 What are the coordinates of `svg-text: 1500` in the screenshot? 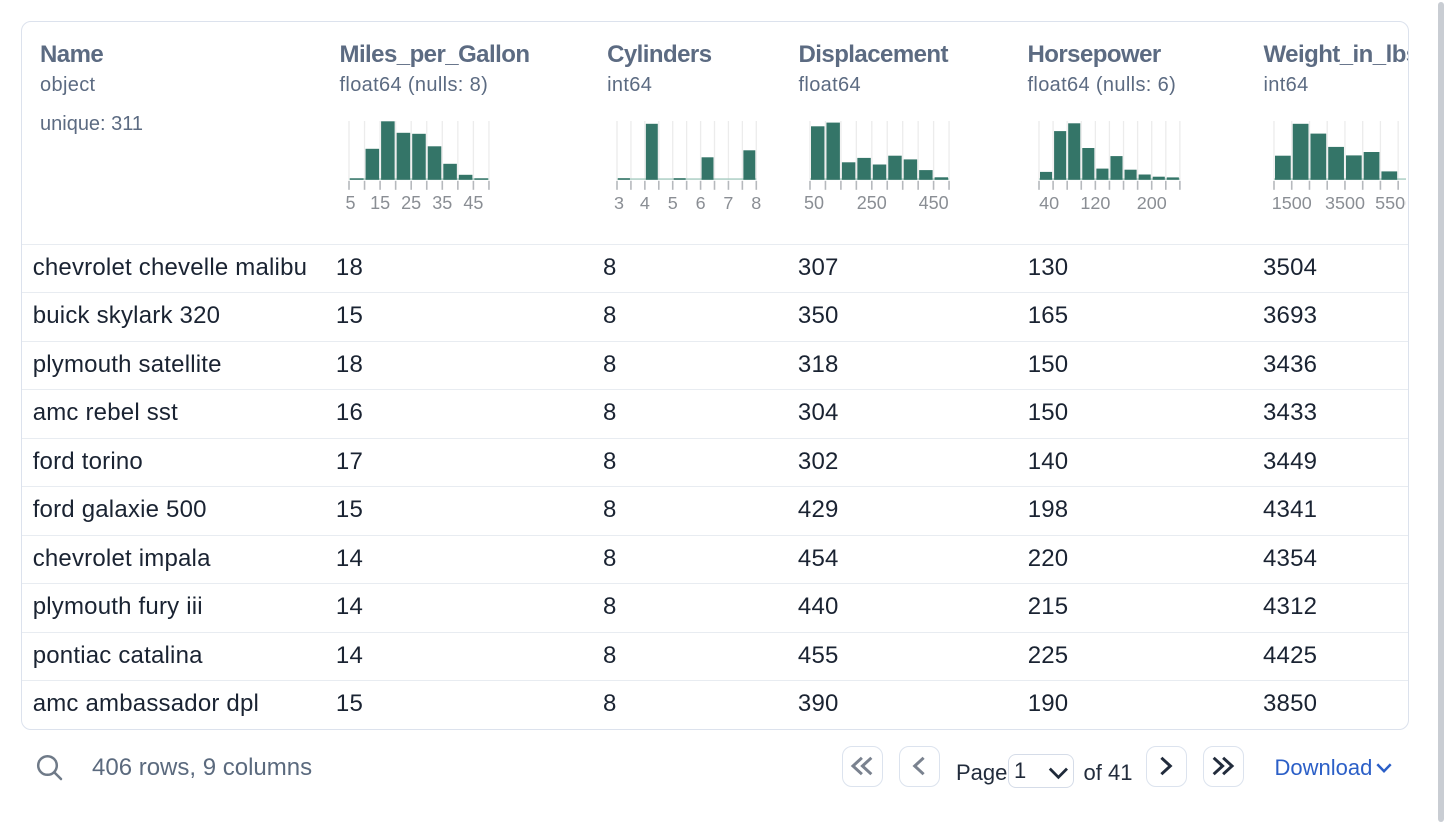 It's located at (1292, 202).